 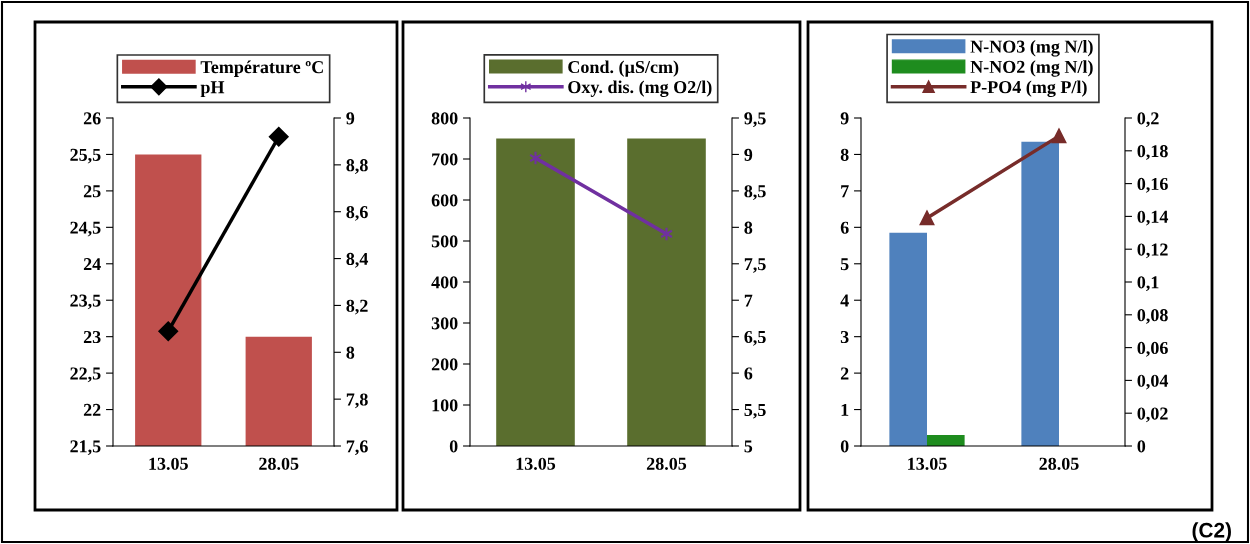 What do you see at coordinates (212, 89) in the screenshot?
I see `legend-label: pH` at bounding box center [212, 89].